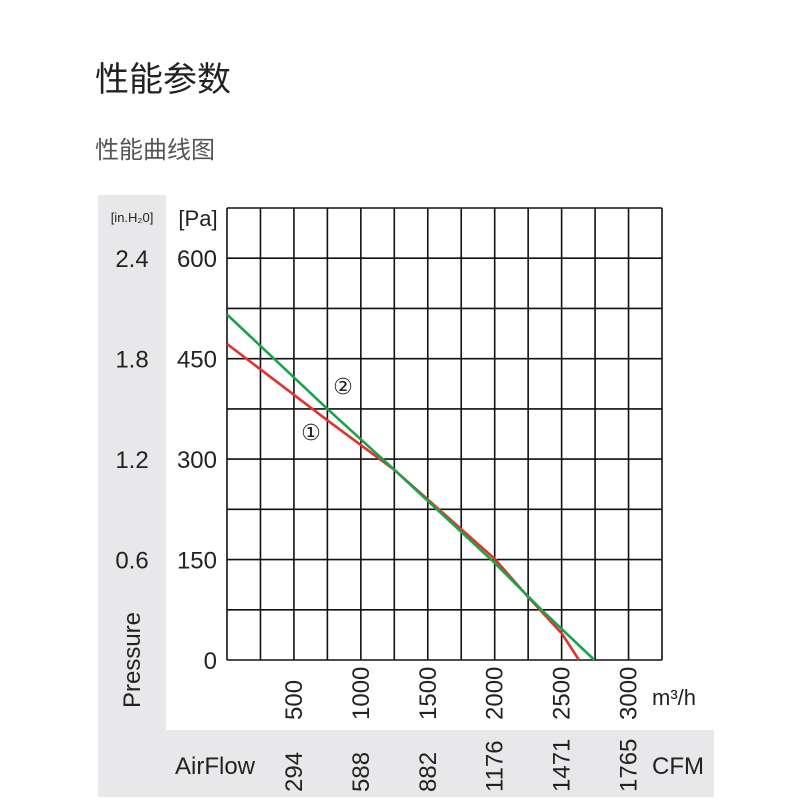 This screenshot has width=800, height=800. Describe the element at coordinates (562, 693) in the screenshot. I see `x-tick-label: 2500` at that location.